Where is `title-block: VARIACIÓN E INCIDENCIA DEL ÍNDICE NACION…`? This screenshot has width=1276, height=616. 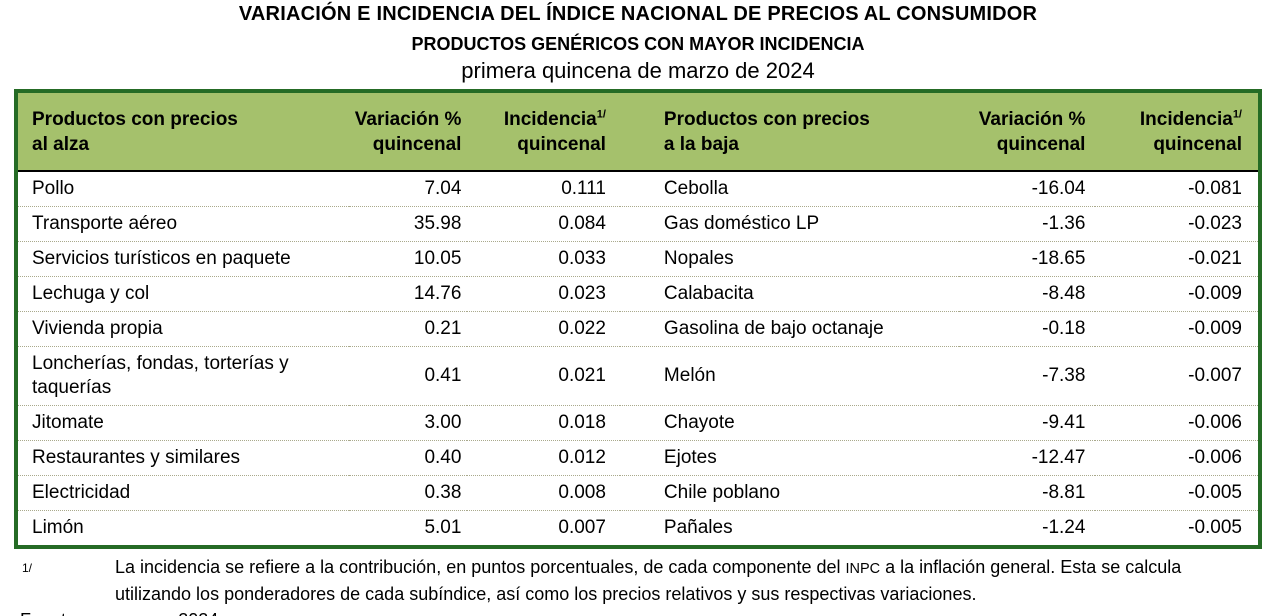
title-block: VARIACIÓN E INCIDENCIA DEL ÍNDICE NACION… is located at coordinates (638, 43).